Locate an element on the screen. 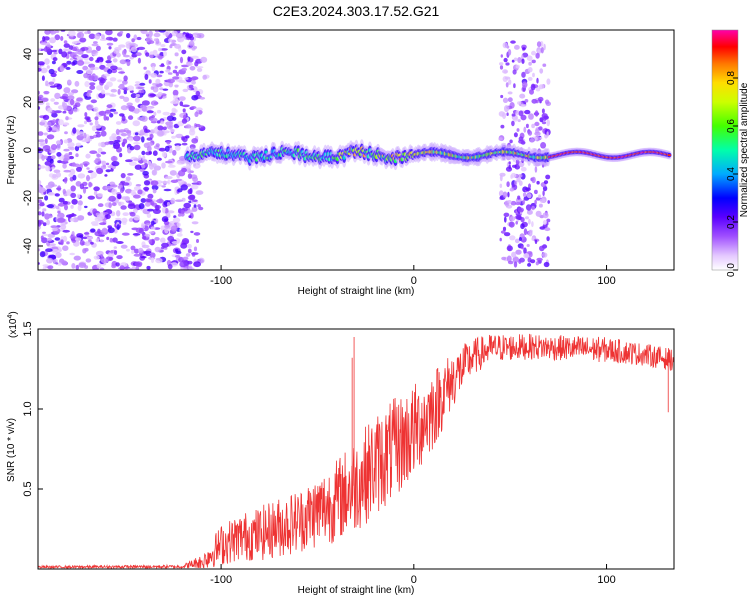 This screenshot has width=750, height=600. y-tick-label: 1.0 is located at coordinates (28, 408).